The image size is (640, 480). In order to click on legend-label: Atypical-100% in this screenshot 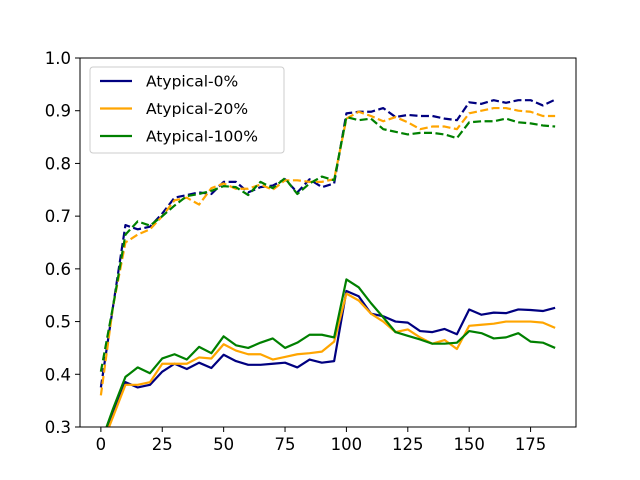, I will do `click(202, 137)`.